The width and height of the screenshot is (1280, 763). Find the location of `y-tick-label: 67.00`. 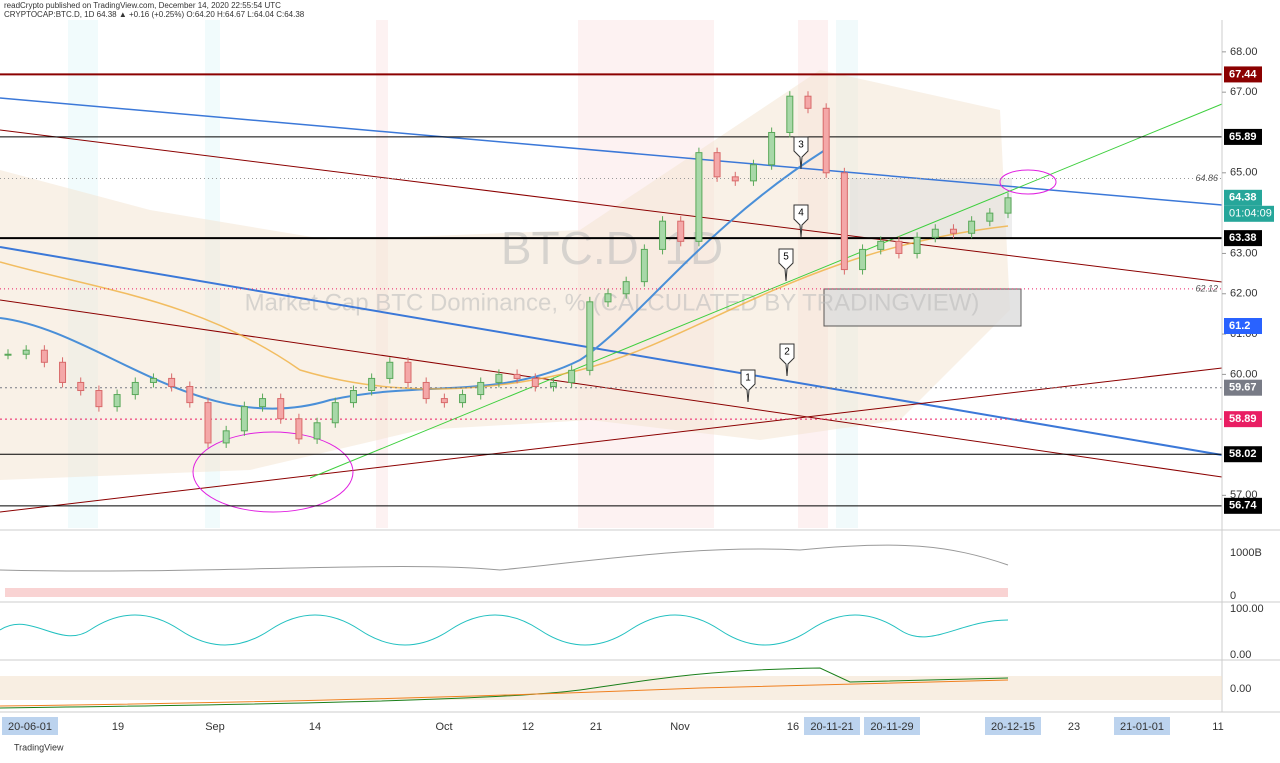

y-tick-label: 67.00 is located at coordinates (1244, 92).